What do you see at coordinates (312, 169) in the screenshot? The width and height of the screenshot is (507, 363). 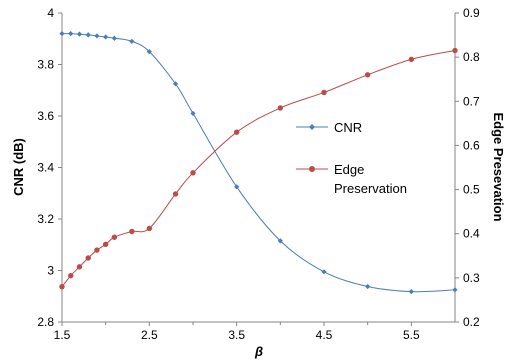 I see `legend-marker-edge-preservation` at bounding box center [312, 169].